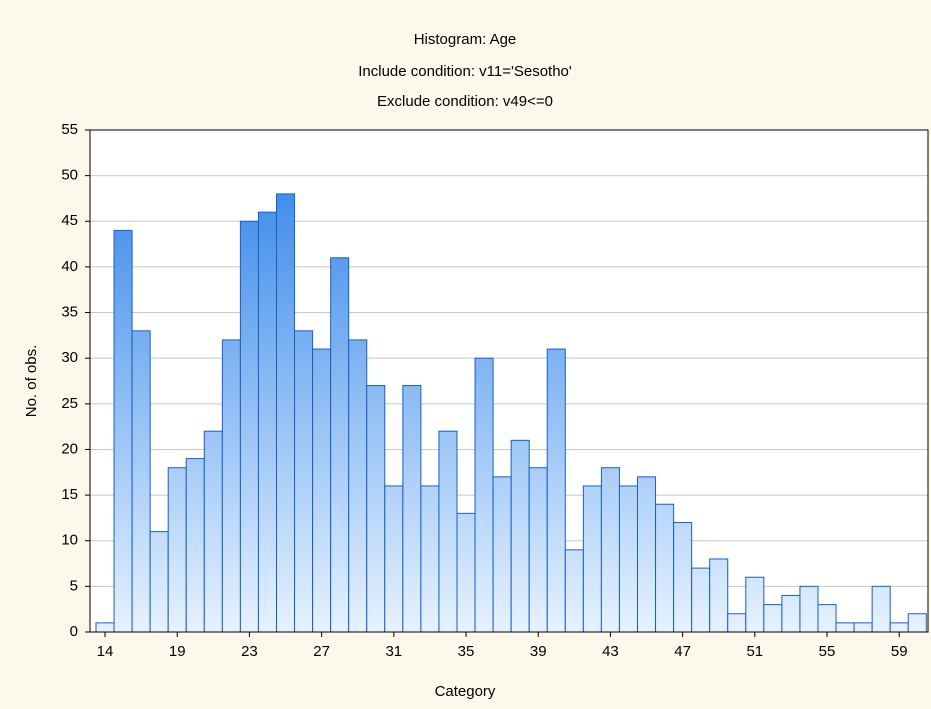 The width and height of the screenshot is (931, 709). What do you see at coordinates (610, 651) in the screenshot?
I see `x-tick-label: 43` at bounding box center [610, 651].